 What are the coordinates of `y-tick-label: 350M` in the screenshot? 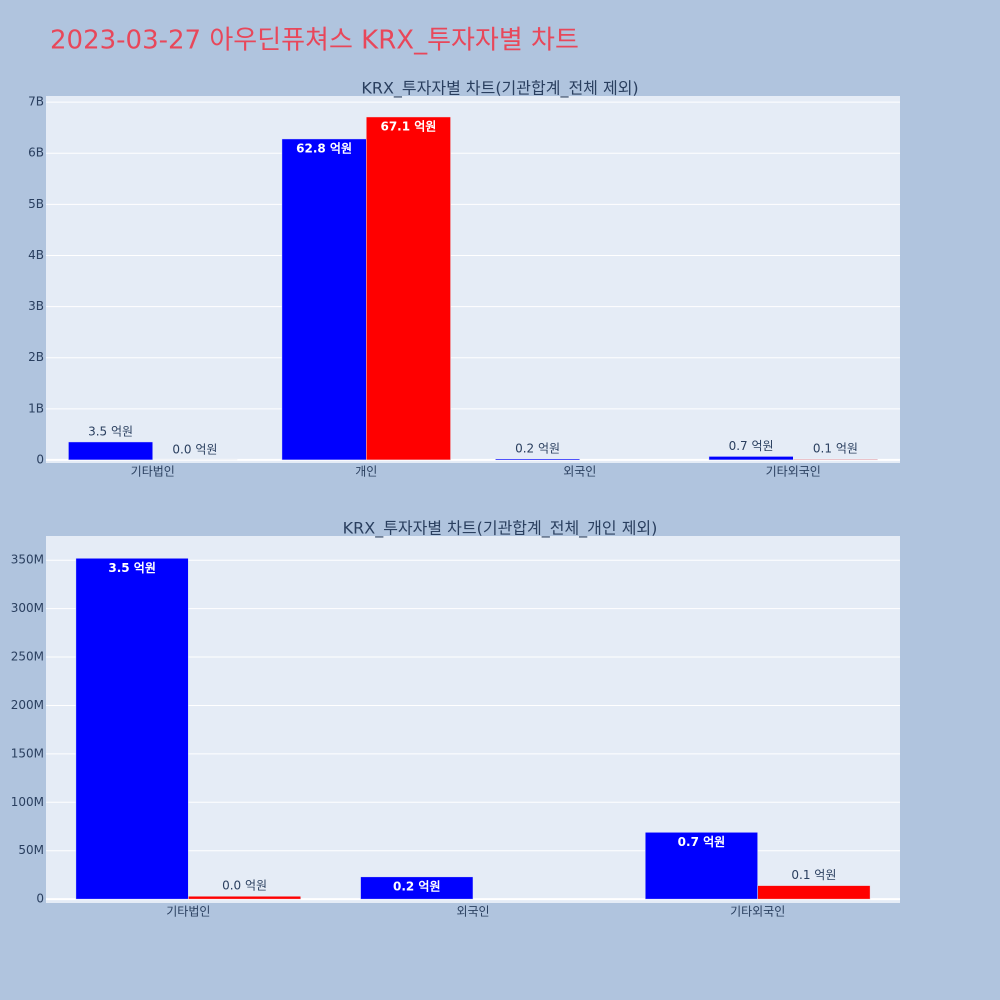 It's located at (27, 560).